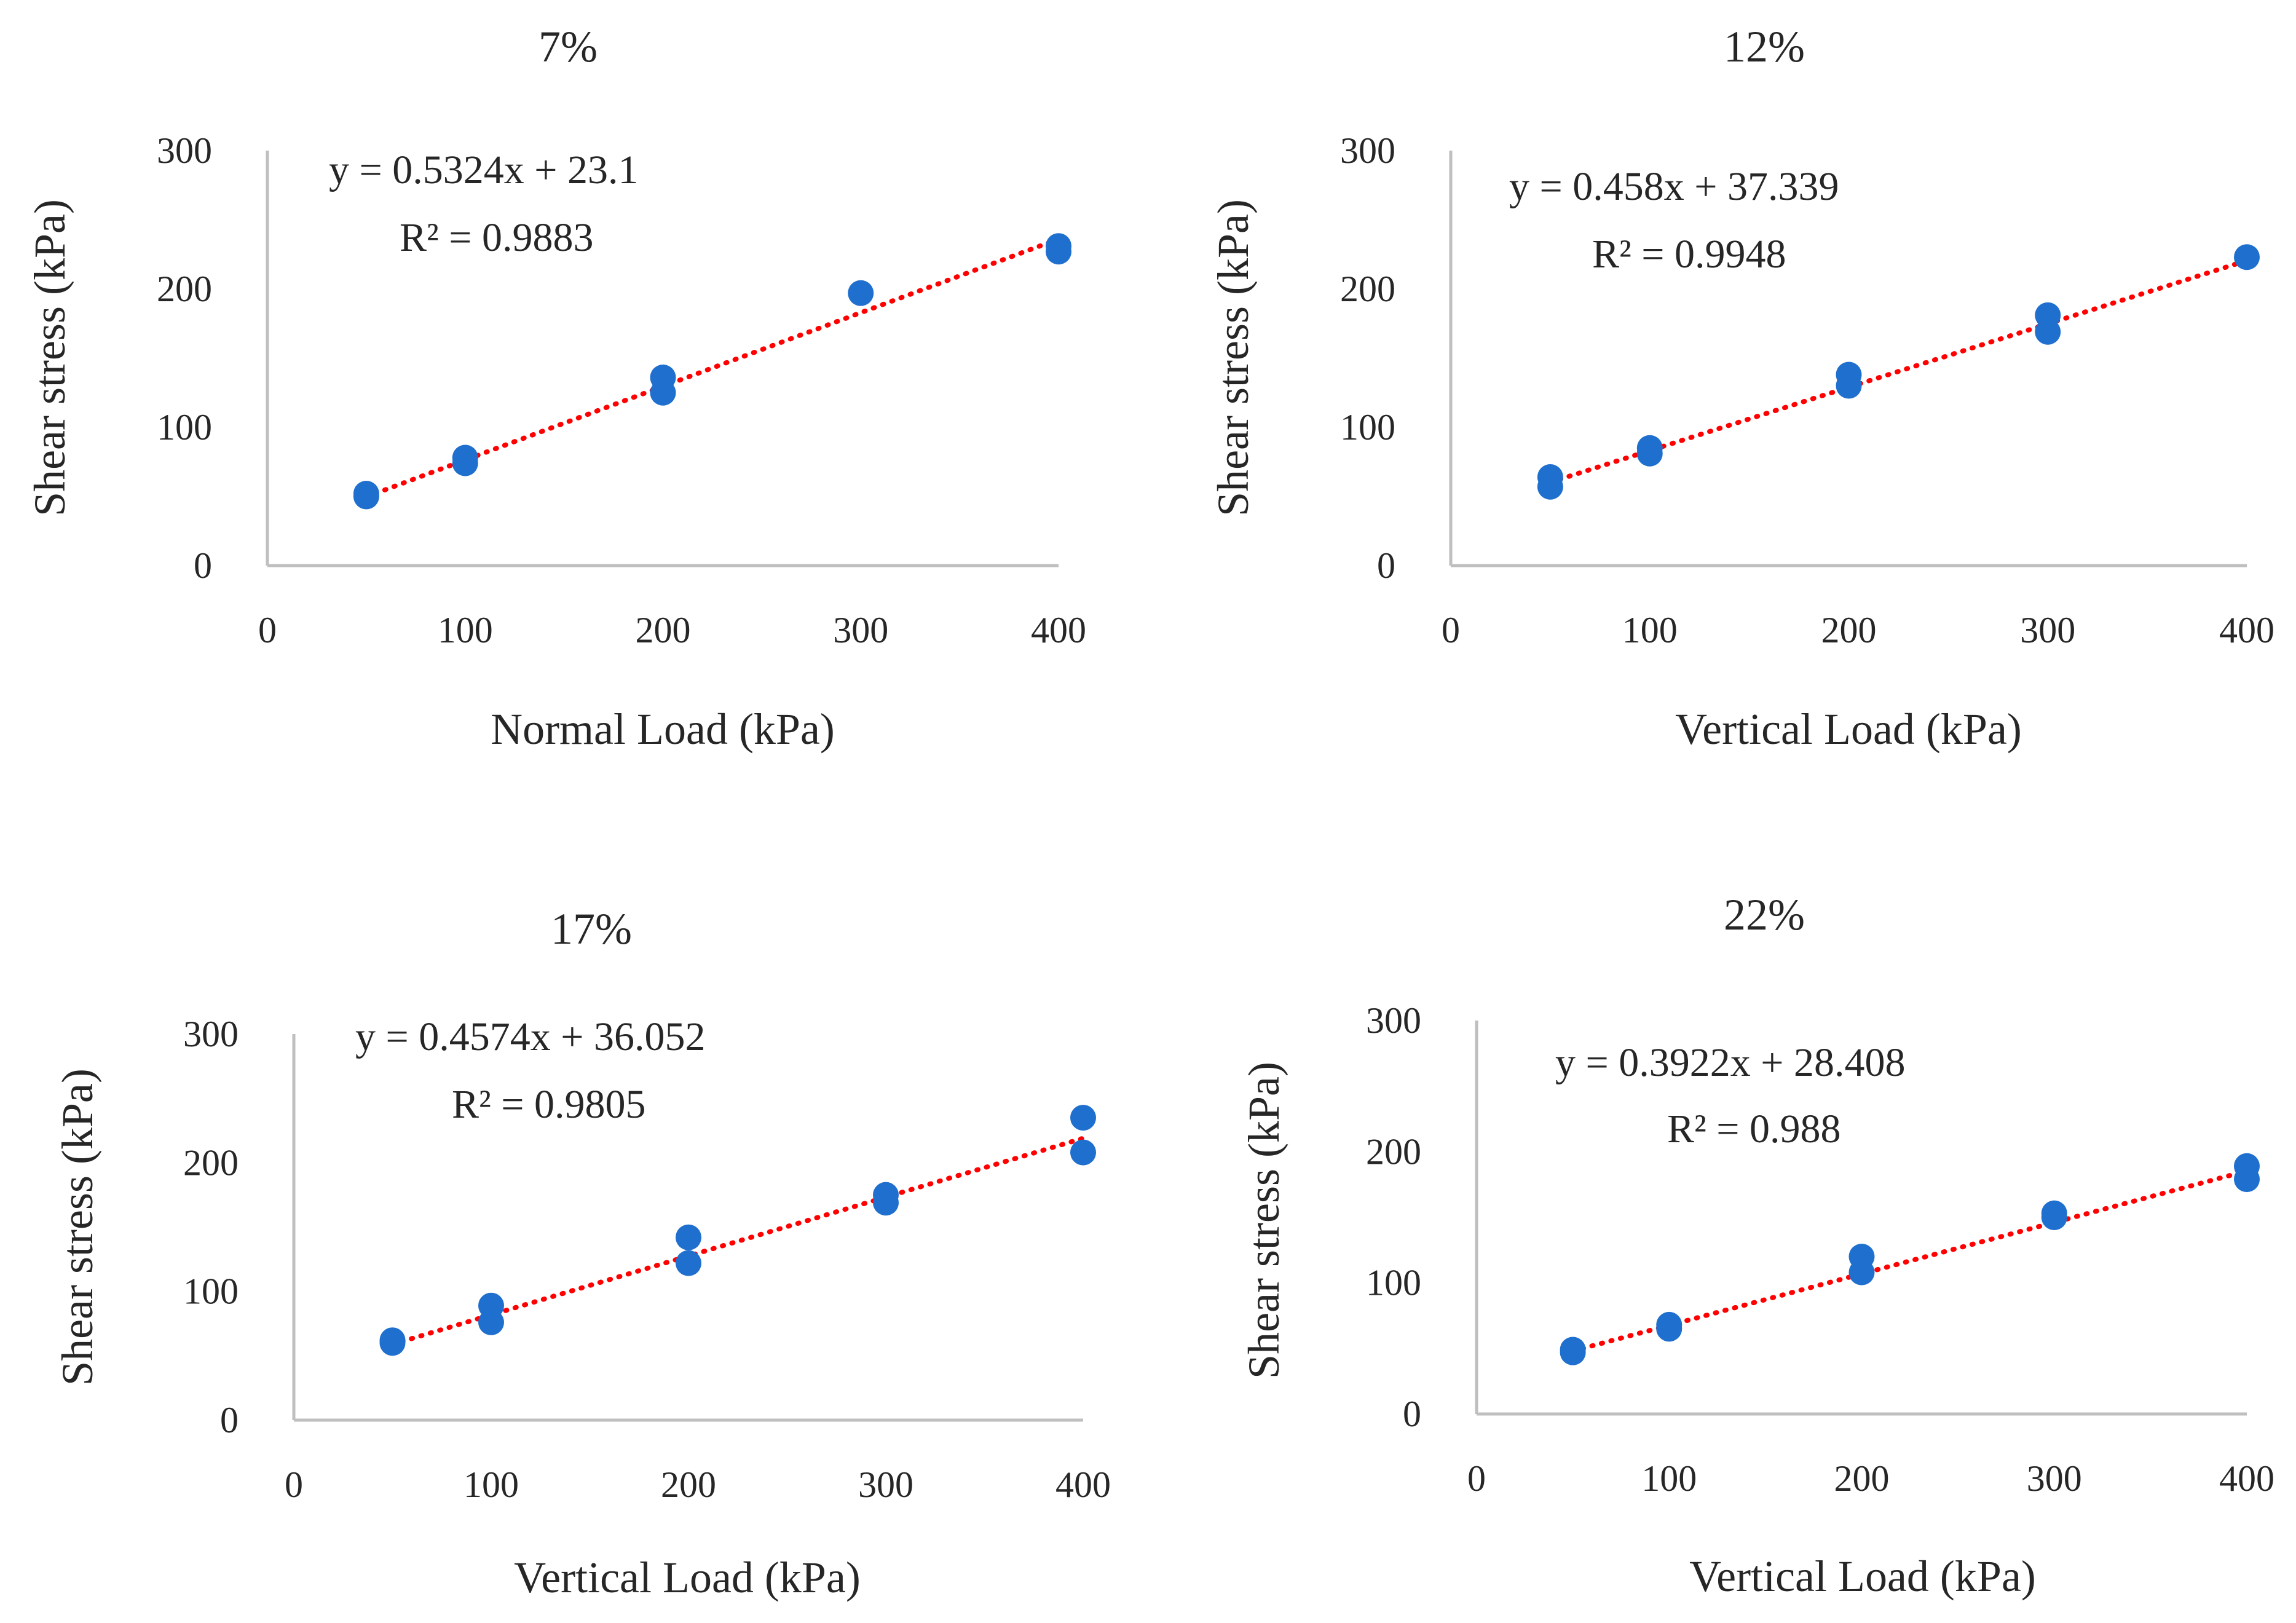 The image size is (2296, 1623). I want to click on r-squared-label: R² = 0.9948, so click(1689, 254).